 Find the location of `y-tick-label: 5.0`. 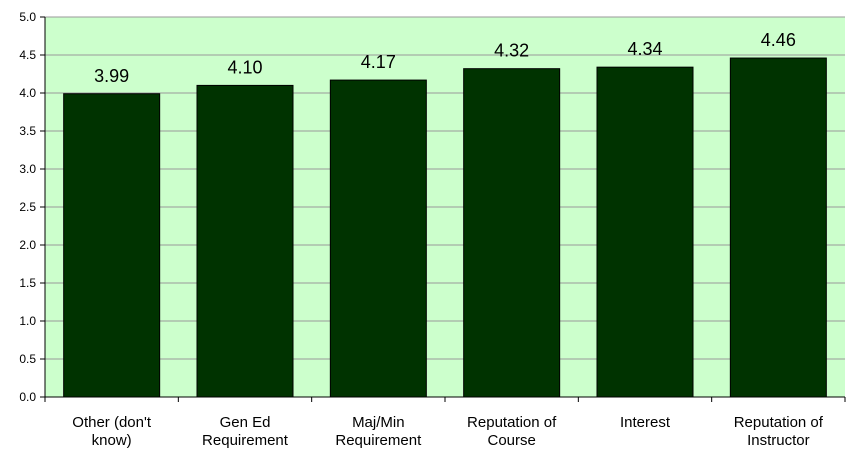

y-tick-label: 5.0 is located at coordinates (27, 17).